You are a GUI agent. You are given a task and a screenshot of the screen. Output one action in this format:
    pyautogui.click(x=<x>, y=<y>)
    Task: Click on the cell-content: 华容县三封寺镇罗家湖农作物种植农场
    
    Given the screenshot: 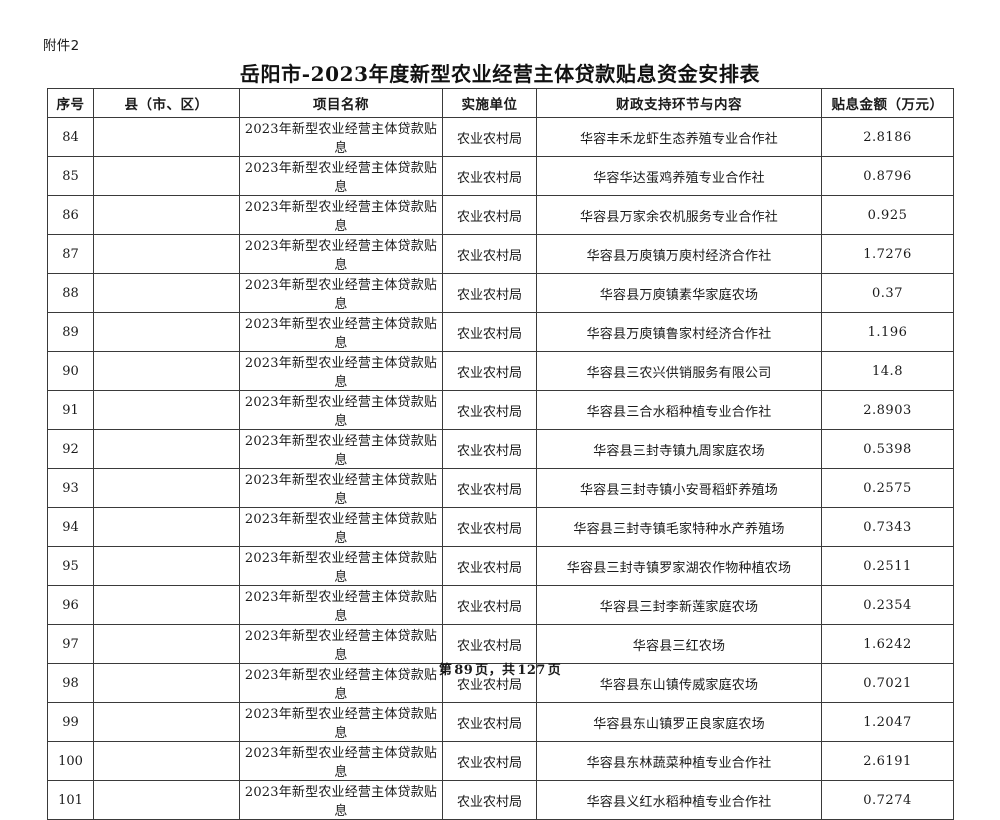 What is the action you would take?
    pyautogui.click(x=679, y=566)
    